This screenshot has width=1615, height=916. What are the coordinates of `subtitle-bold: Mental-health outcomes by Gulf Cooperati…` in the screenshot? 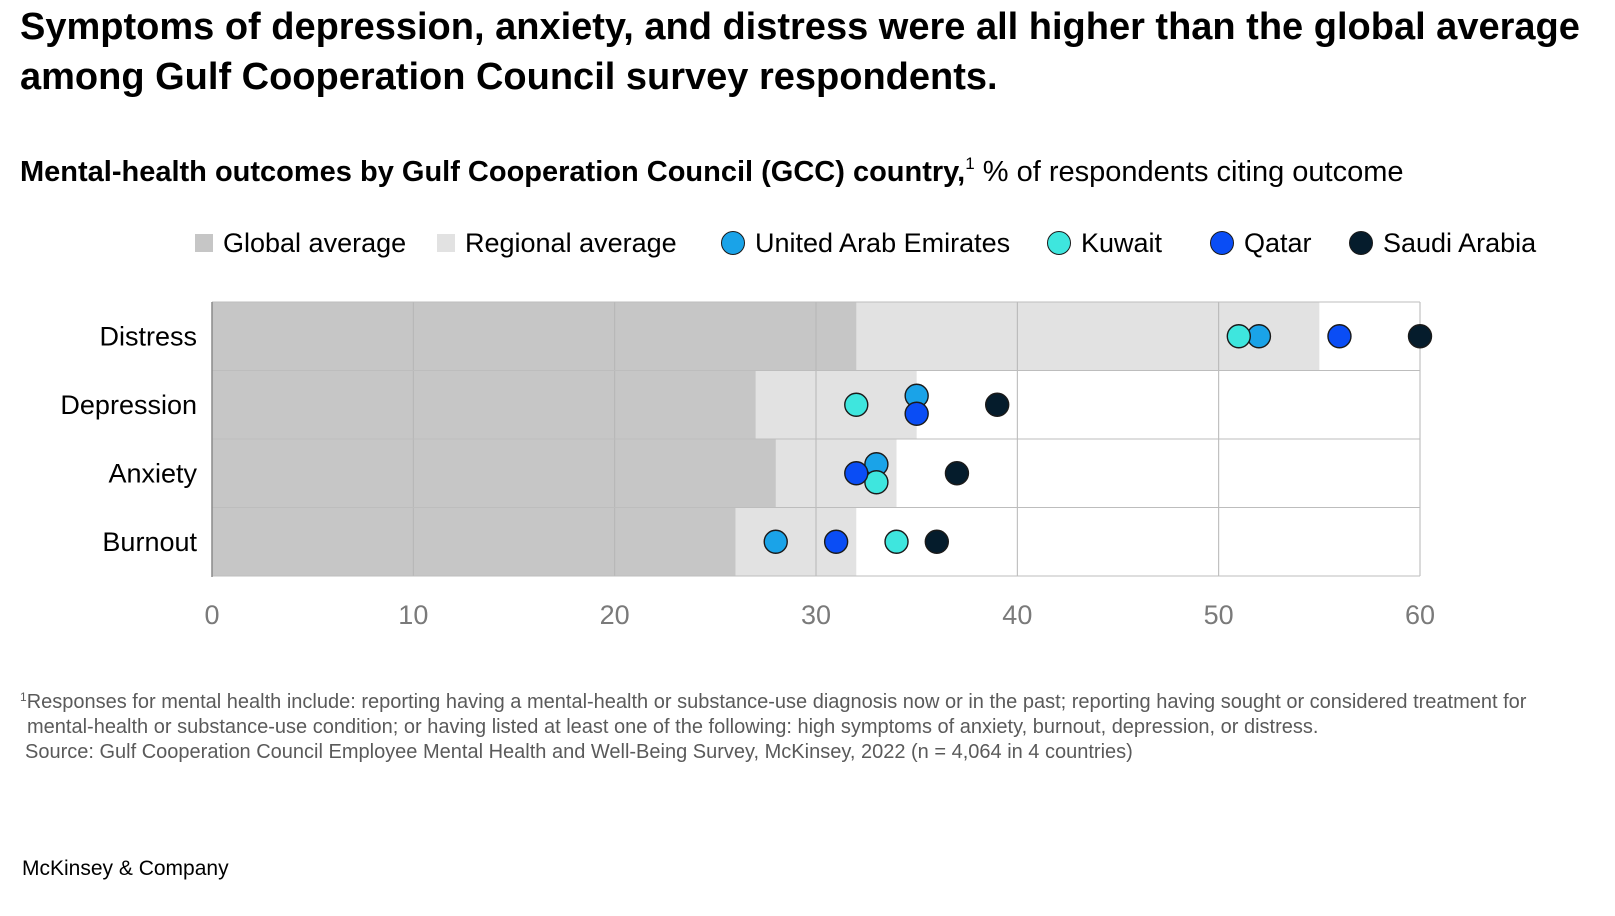 It's located at (493, 172).